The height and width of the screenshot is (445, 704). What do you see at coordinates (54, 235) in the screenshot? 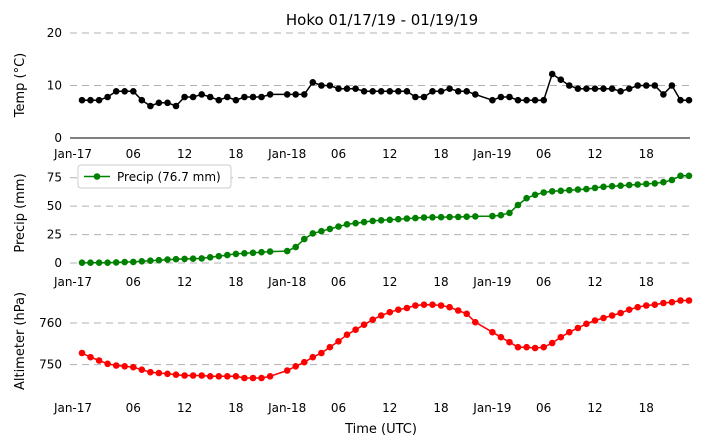
I see `precip-ytick-label: 25` at bounding box center [54, 235].